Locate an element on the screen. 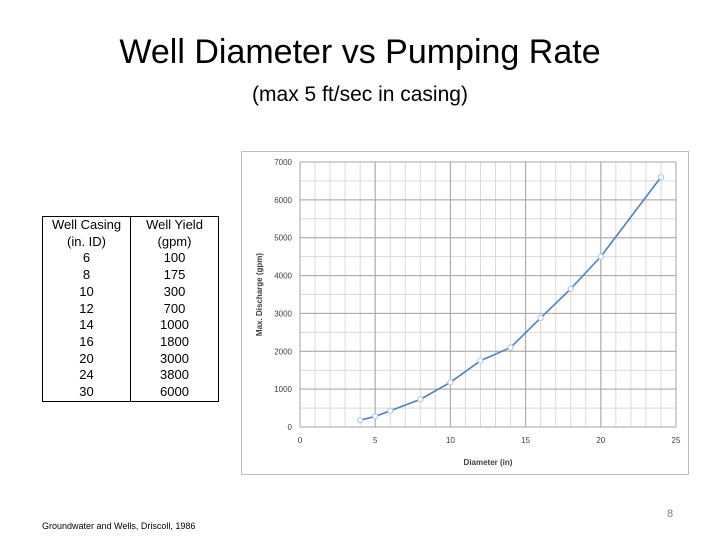 This screenshot has height=540, width=720. header-yield: Well Yield is located at coordinates (174, 224).